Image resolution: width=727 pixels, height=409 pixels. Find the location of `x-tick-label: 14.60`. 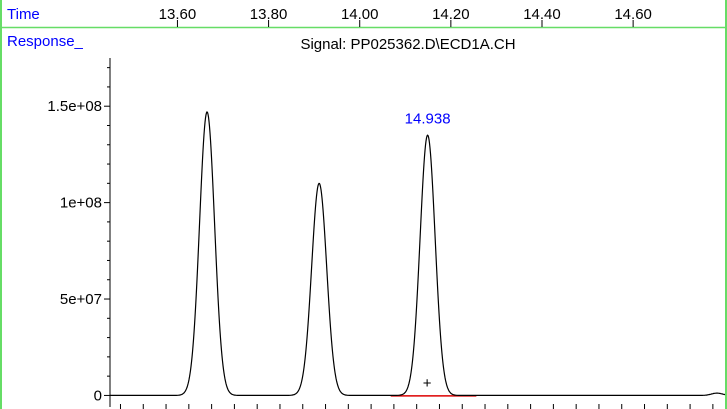

x-tick-label: 14.60 is located at coordinates (633, 14).